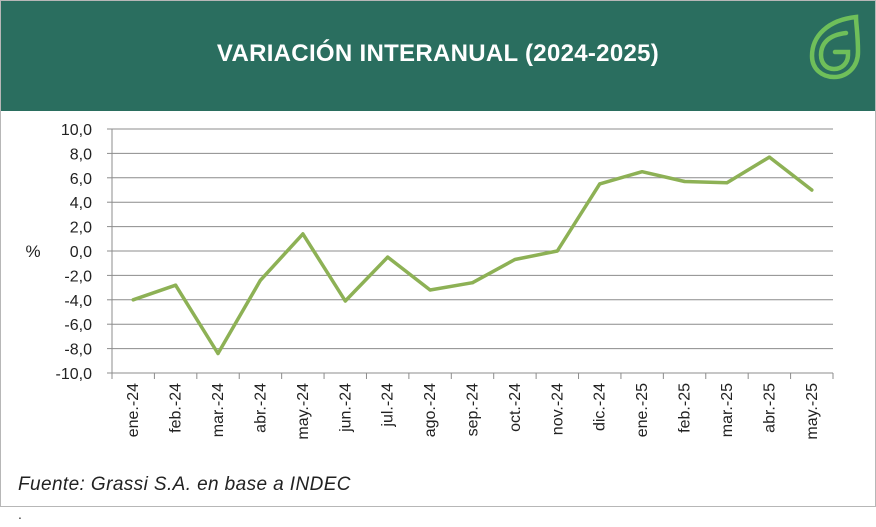 This screenshot has width=876, height=527. What do you see at coordinates (78, 350) in the screenshot?
I see `y-tick-label: -8,0` at bounding box center [78, 350].